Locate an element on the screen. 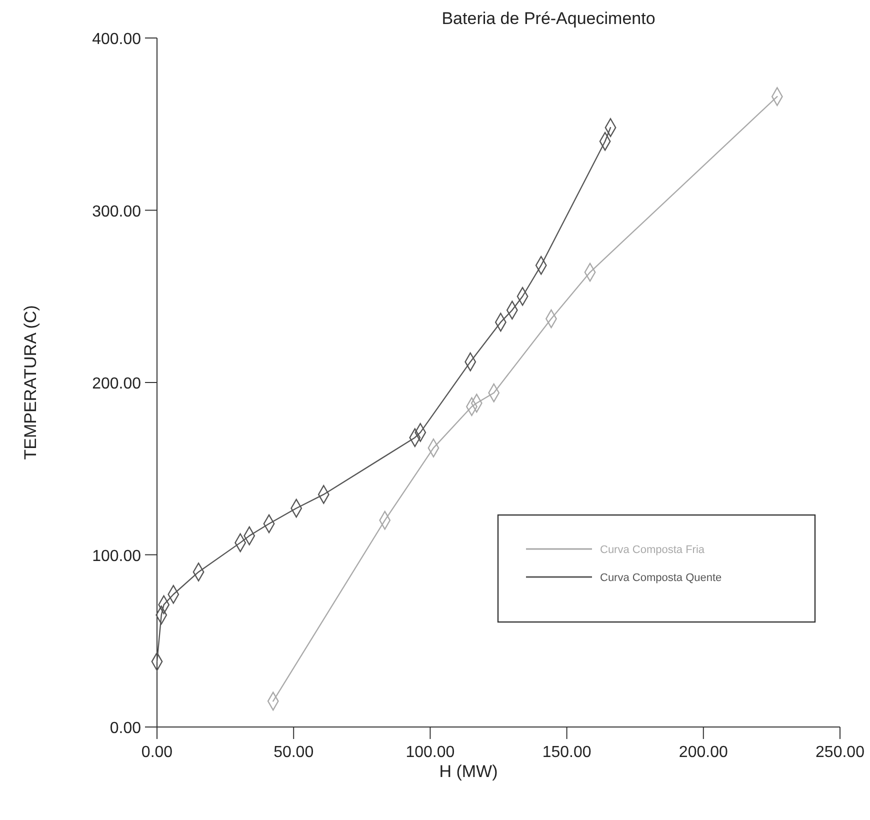  y-tick-label: 0.00 is located at coordinates (126, 728).